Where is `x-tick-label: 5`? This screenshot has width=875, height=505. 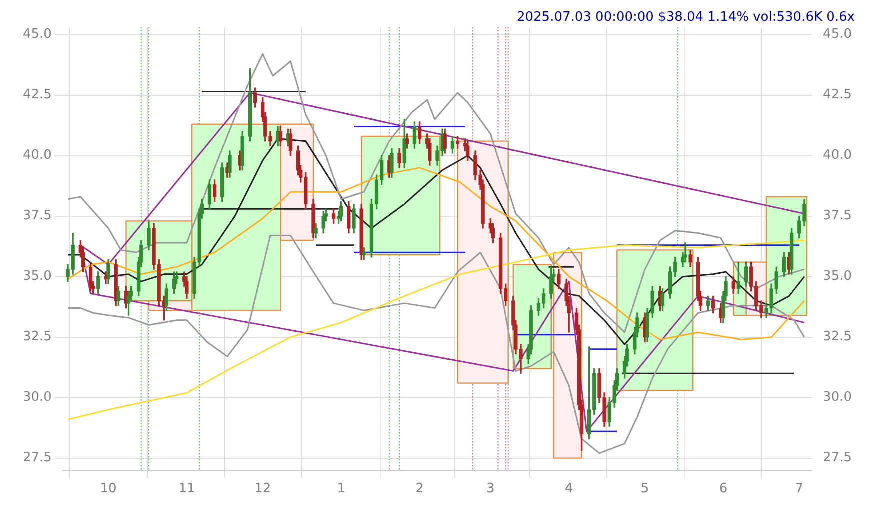 x-tick-label: 5 is located at coordinates (645, 489).